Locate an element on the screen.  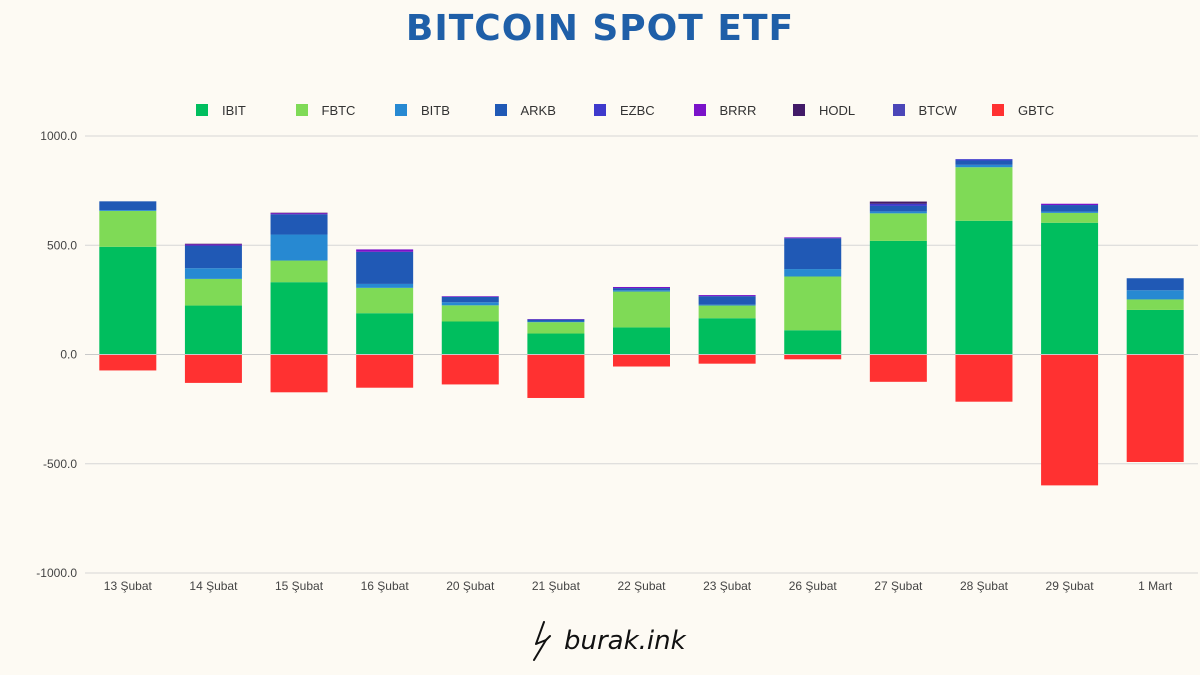
lightning-pen-logo-icon is located at coordinates (542, 641).